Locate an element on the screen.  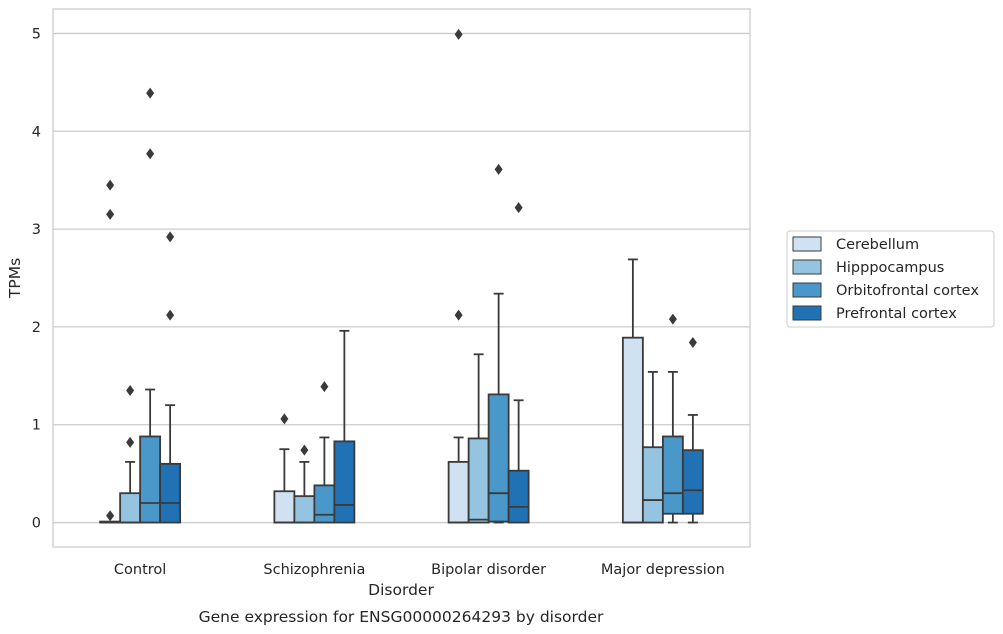
y-tick-label: 0 is located at coordinates (36, 524).